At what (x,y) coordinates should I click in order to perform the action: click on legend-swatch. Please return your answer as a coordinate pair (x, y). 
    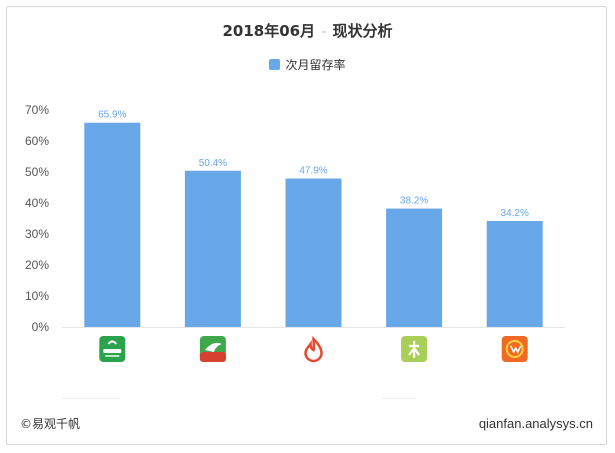
    Looking at the image, I should click on (275, 64).